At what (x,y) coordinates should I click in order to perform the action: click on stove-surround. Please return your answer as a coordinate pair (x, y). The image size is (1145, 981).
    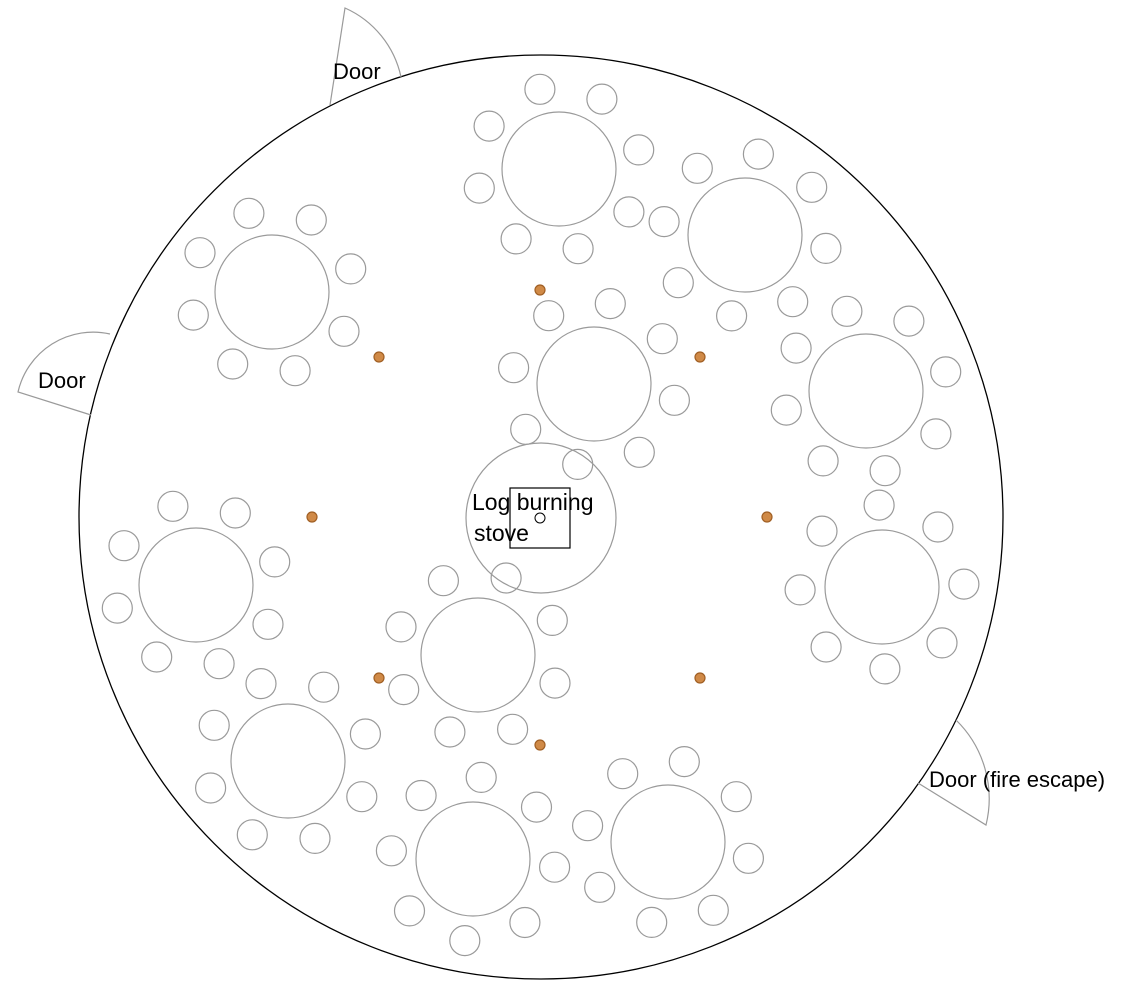
    Looking at the image, I should click on (541, 518).